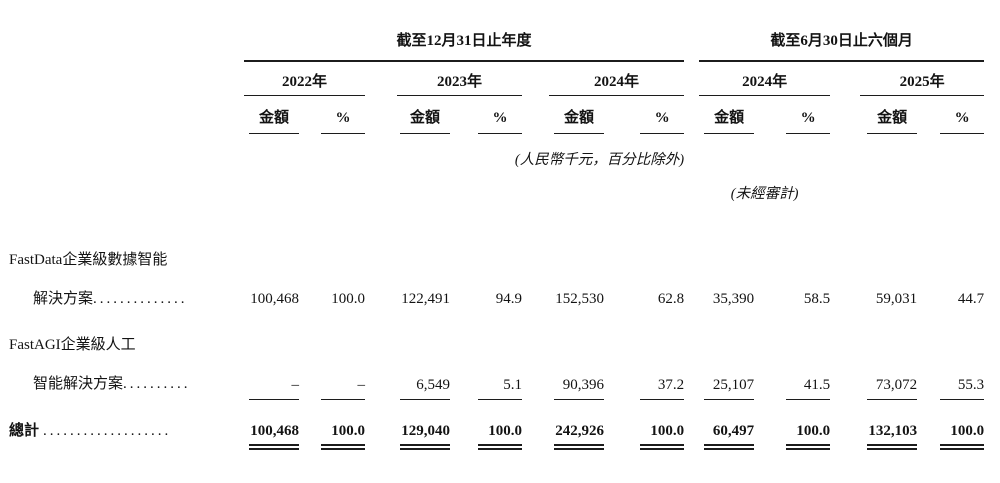 This screenshot has width=1000, height=483. What do you see at coordinates (425, 436) in the screenshot?
I see `total-amount-cell: 129,040` at bounding box center [425, 436].